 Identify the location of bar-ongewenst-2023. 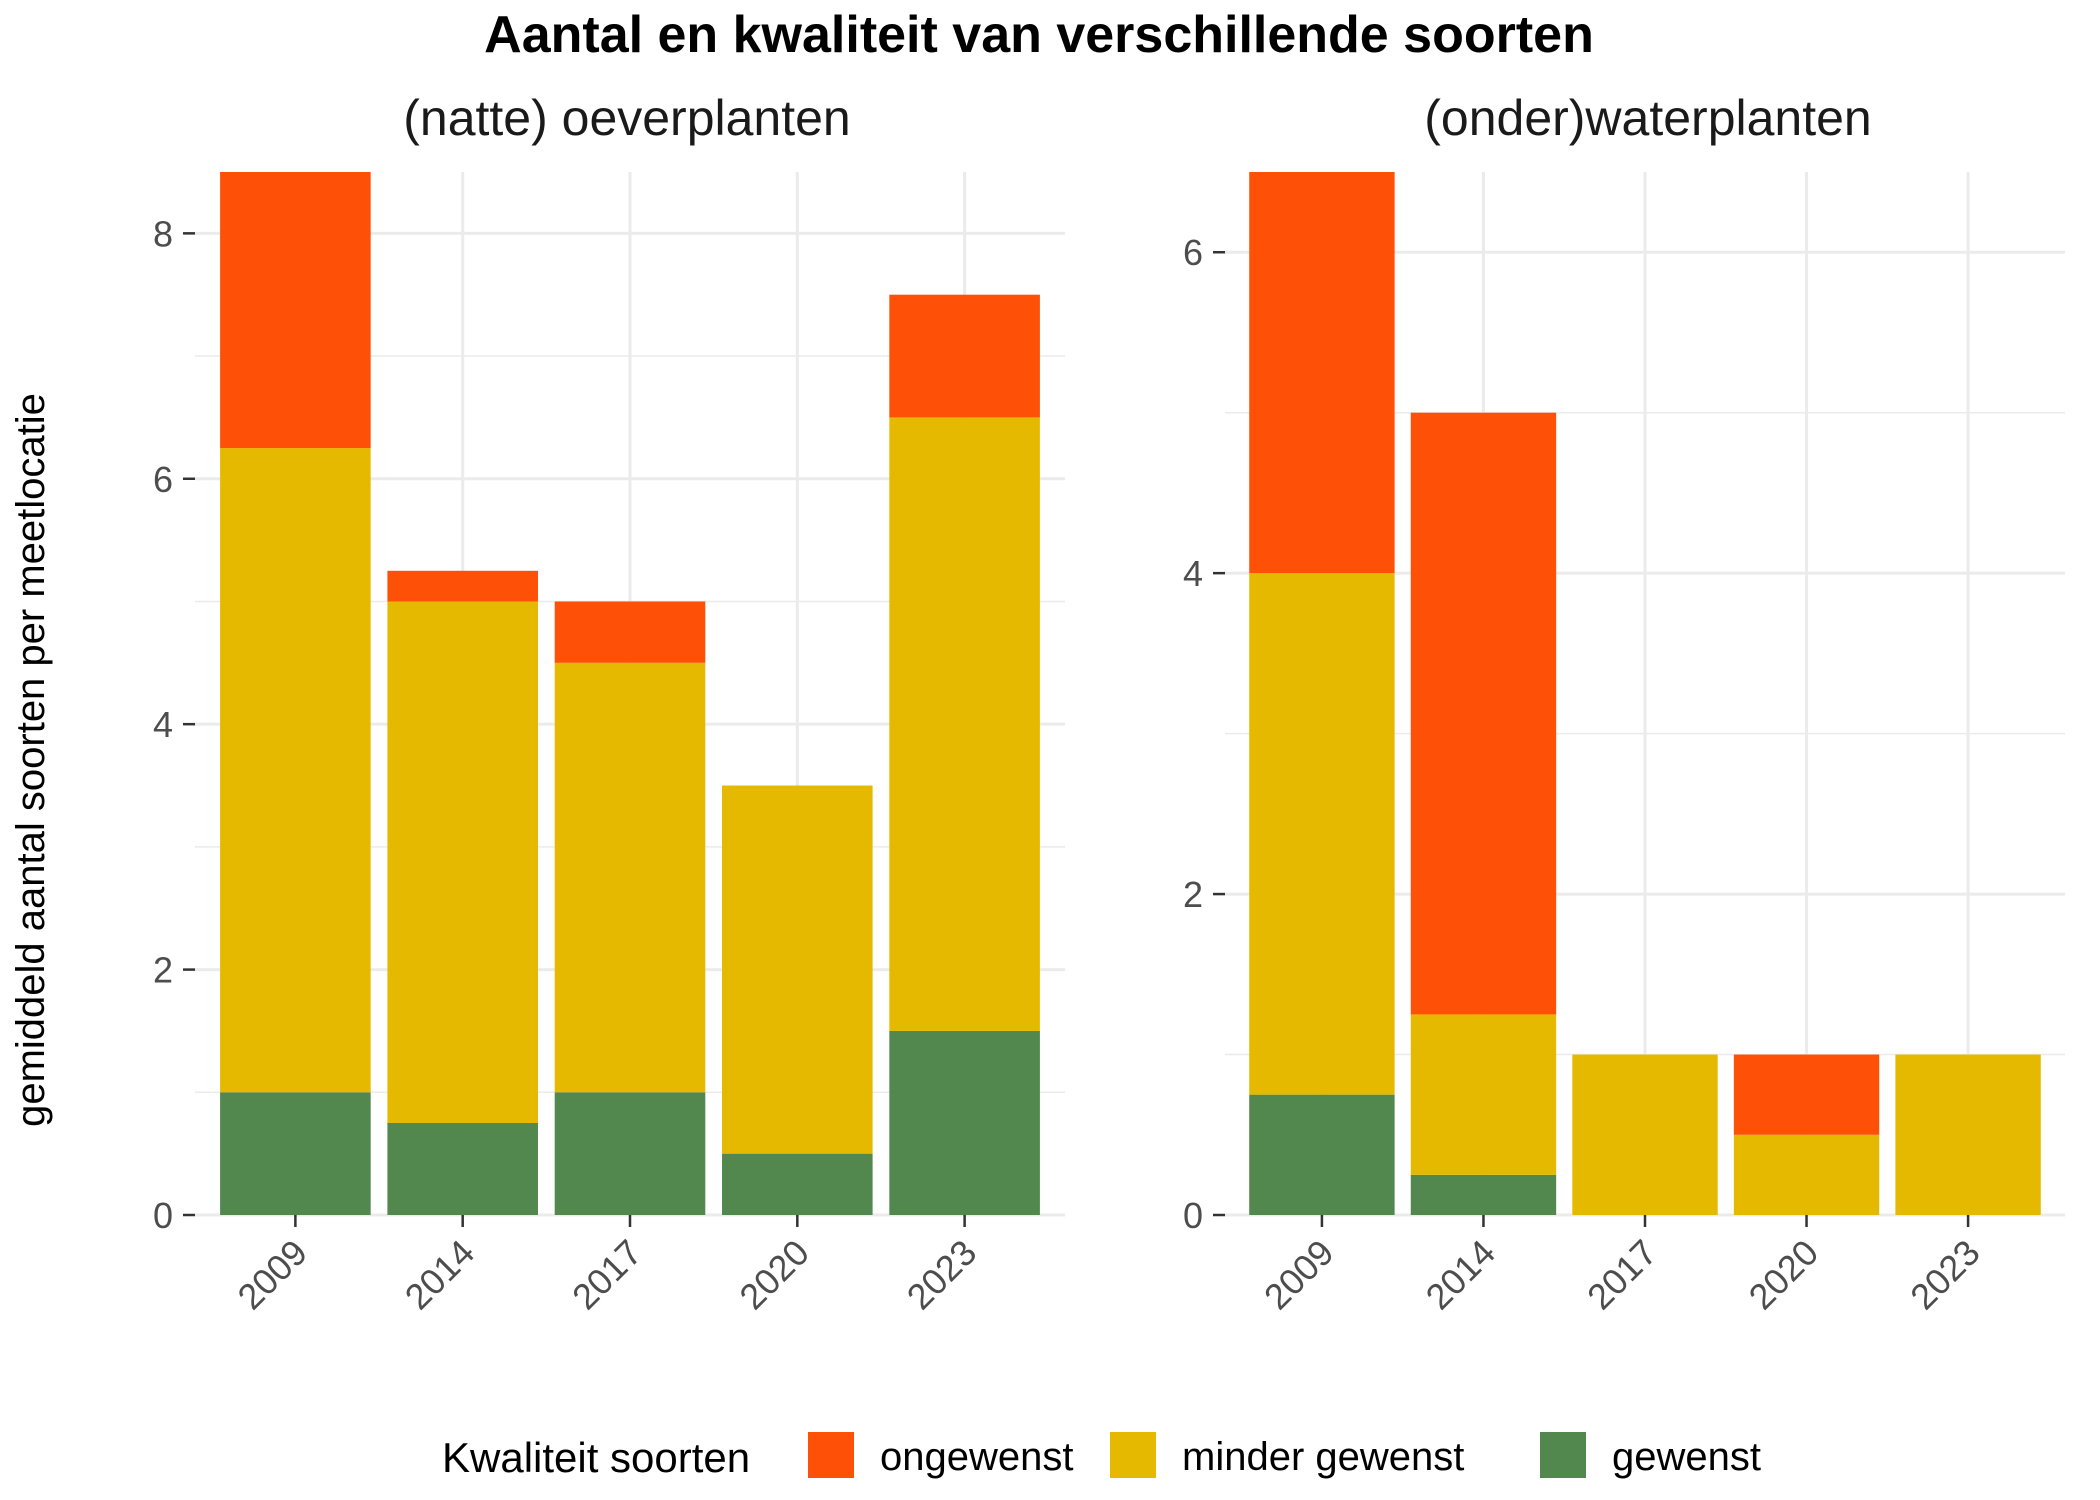
(964, 356).